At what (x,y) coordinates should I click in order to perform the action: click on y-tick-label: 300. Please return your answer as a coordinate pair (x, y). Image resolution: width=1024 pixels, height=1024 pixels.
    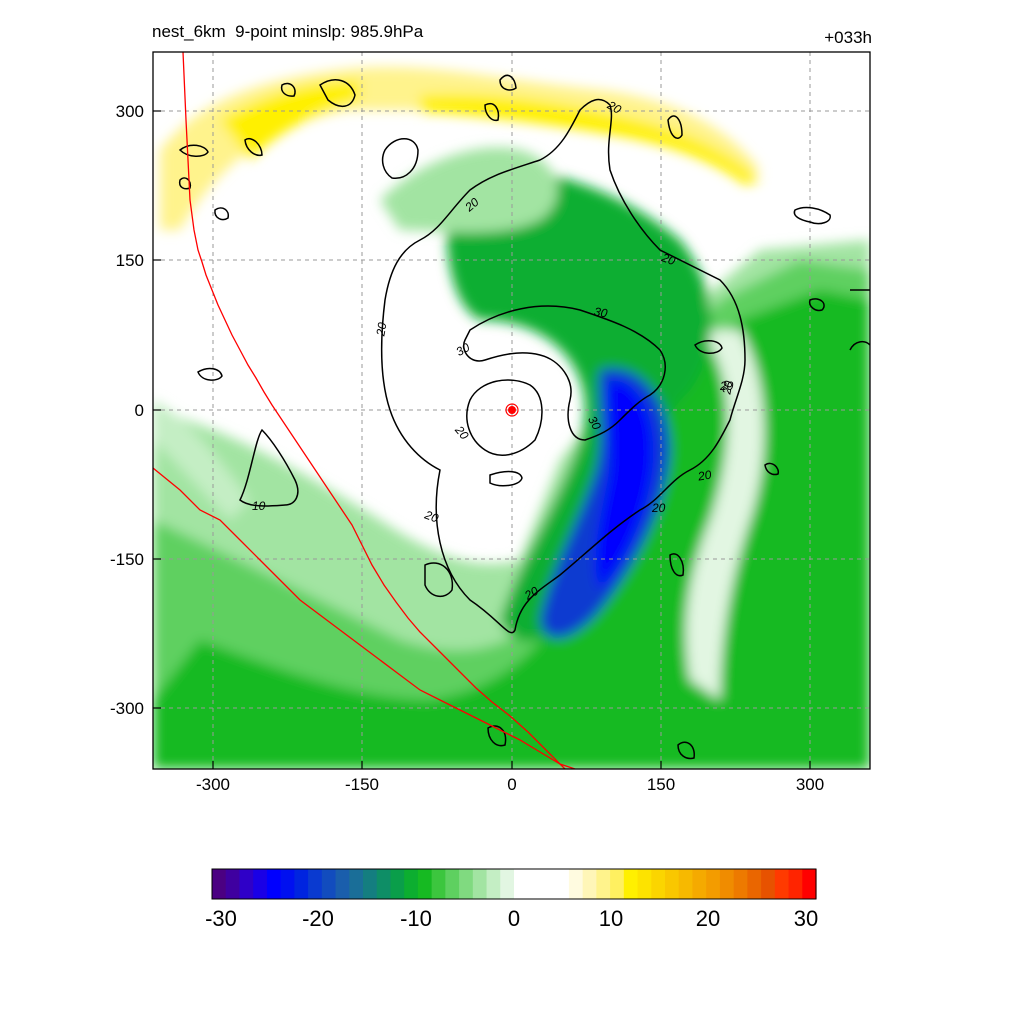
    Looking at the image, I should click on (130, 111).